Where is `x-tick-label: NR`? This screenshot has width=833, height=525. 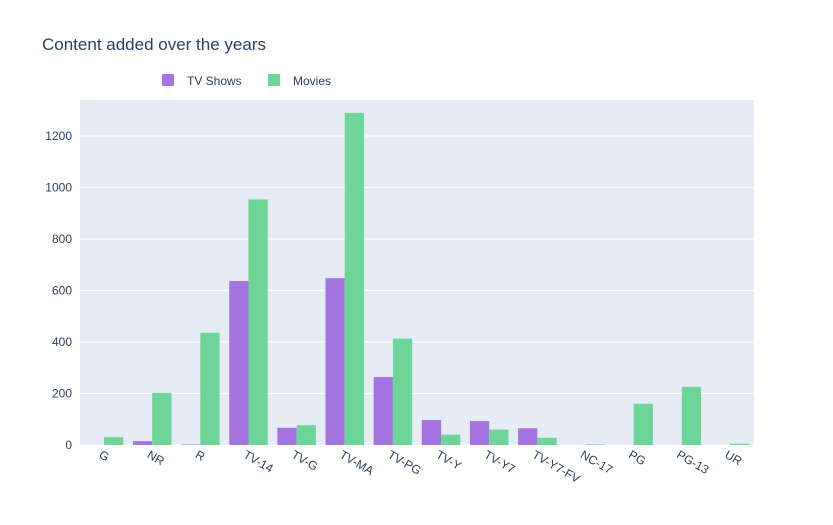
x-tick-label: NR is located at coordinates (156, 457).